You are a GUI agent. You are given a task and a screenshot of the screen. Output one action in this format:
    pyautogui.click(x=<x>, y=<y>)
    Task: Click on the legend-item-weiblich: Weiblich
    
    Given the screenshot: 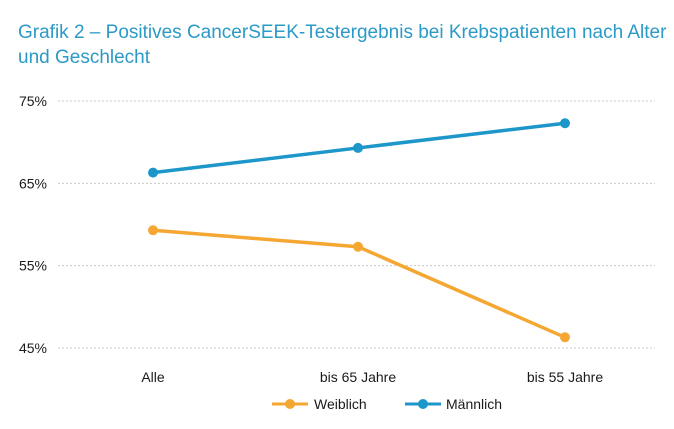 What is the action you would take?
    pyautogui.click(x=319, y=404)
    